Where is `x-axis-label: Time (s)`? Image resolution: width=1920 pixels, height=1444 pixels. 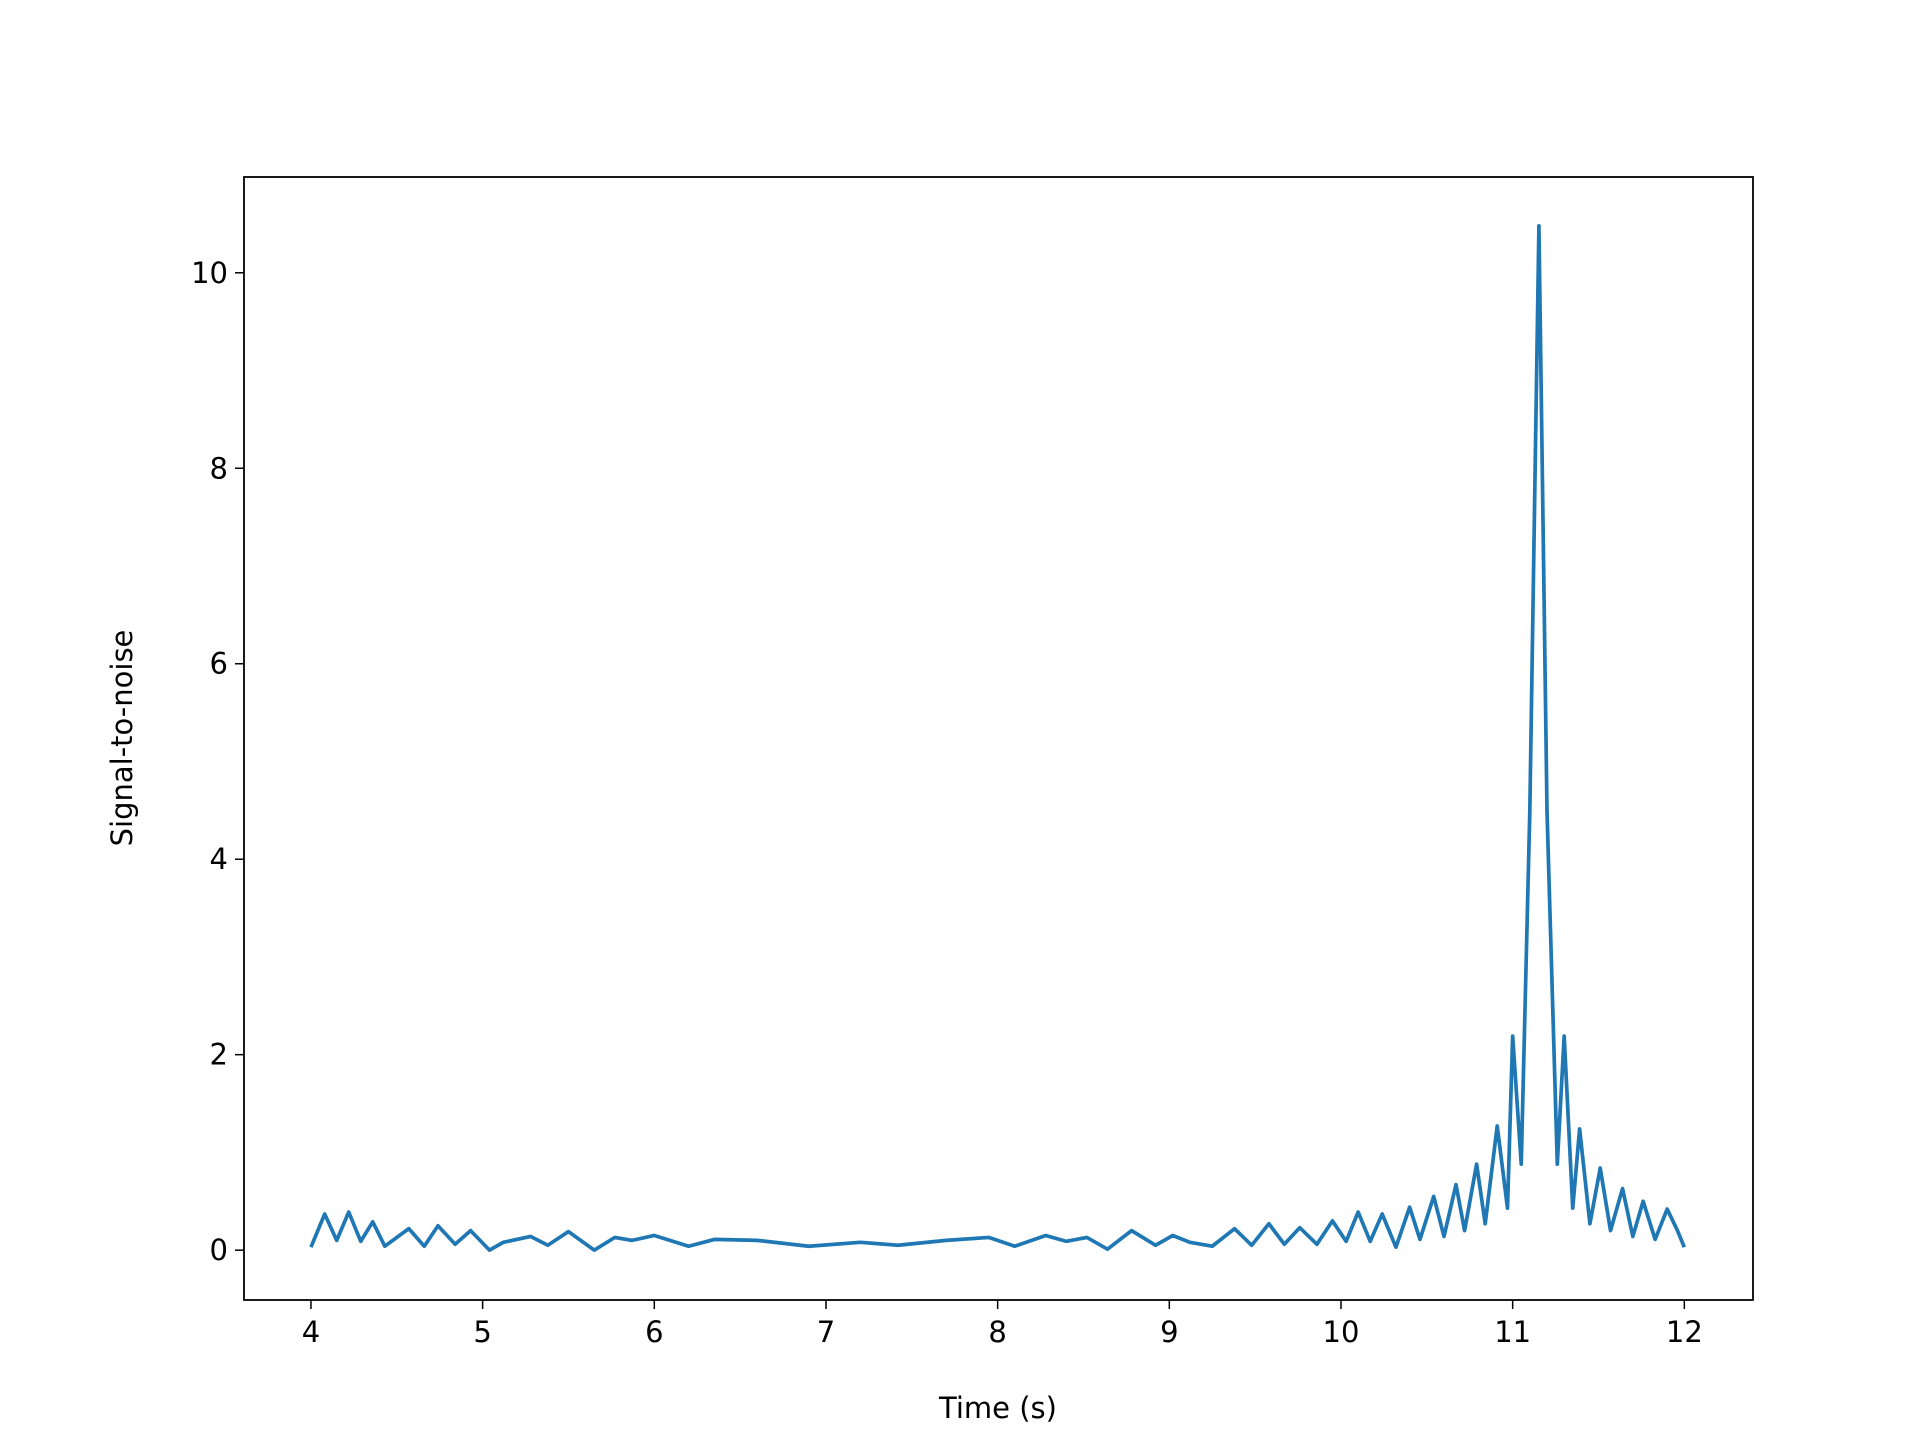 x-axis-label: Time (s) is located at coordinates (997, 1408).